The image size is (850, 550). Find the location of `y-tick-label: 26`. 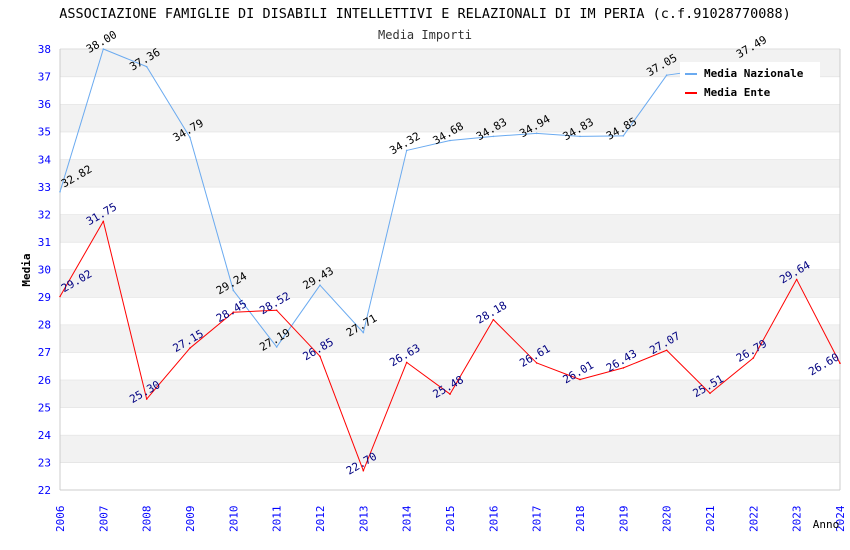

y-tick-label: 26 is located at coordinates (44, 380).